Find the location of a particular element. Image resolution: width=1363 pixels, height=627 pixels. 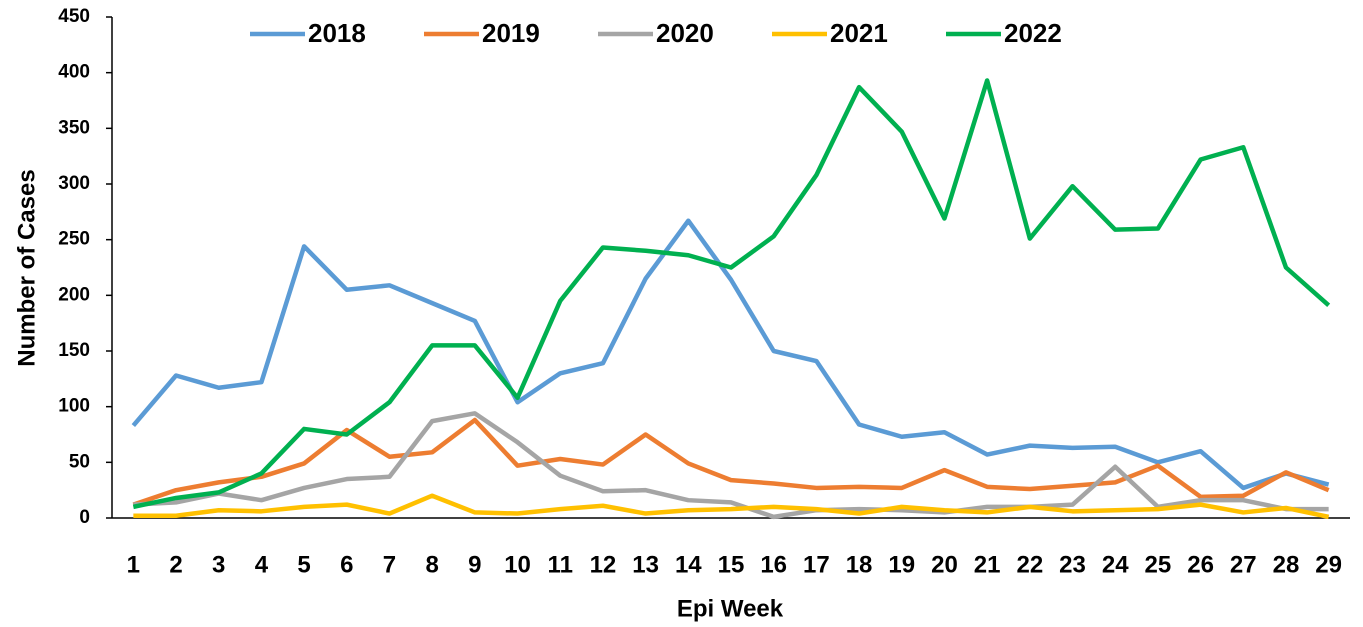

x-tick-label: 5 is located at coordinates (303, 564).